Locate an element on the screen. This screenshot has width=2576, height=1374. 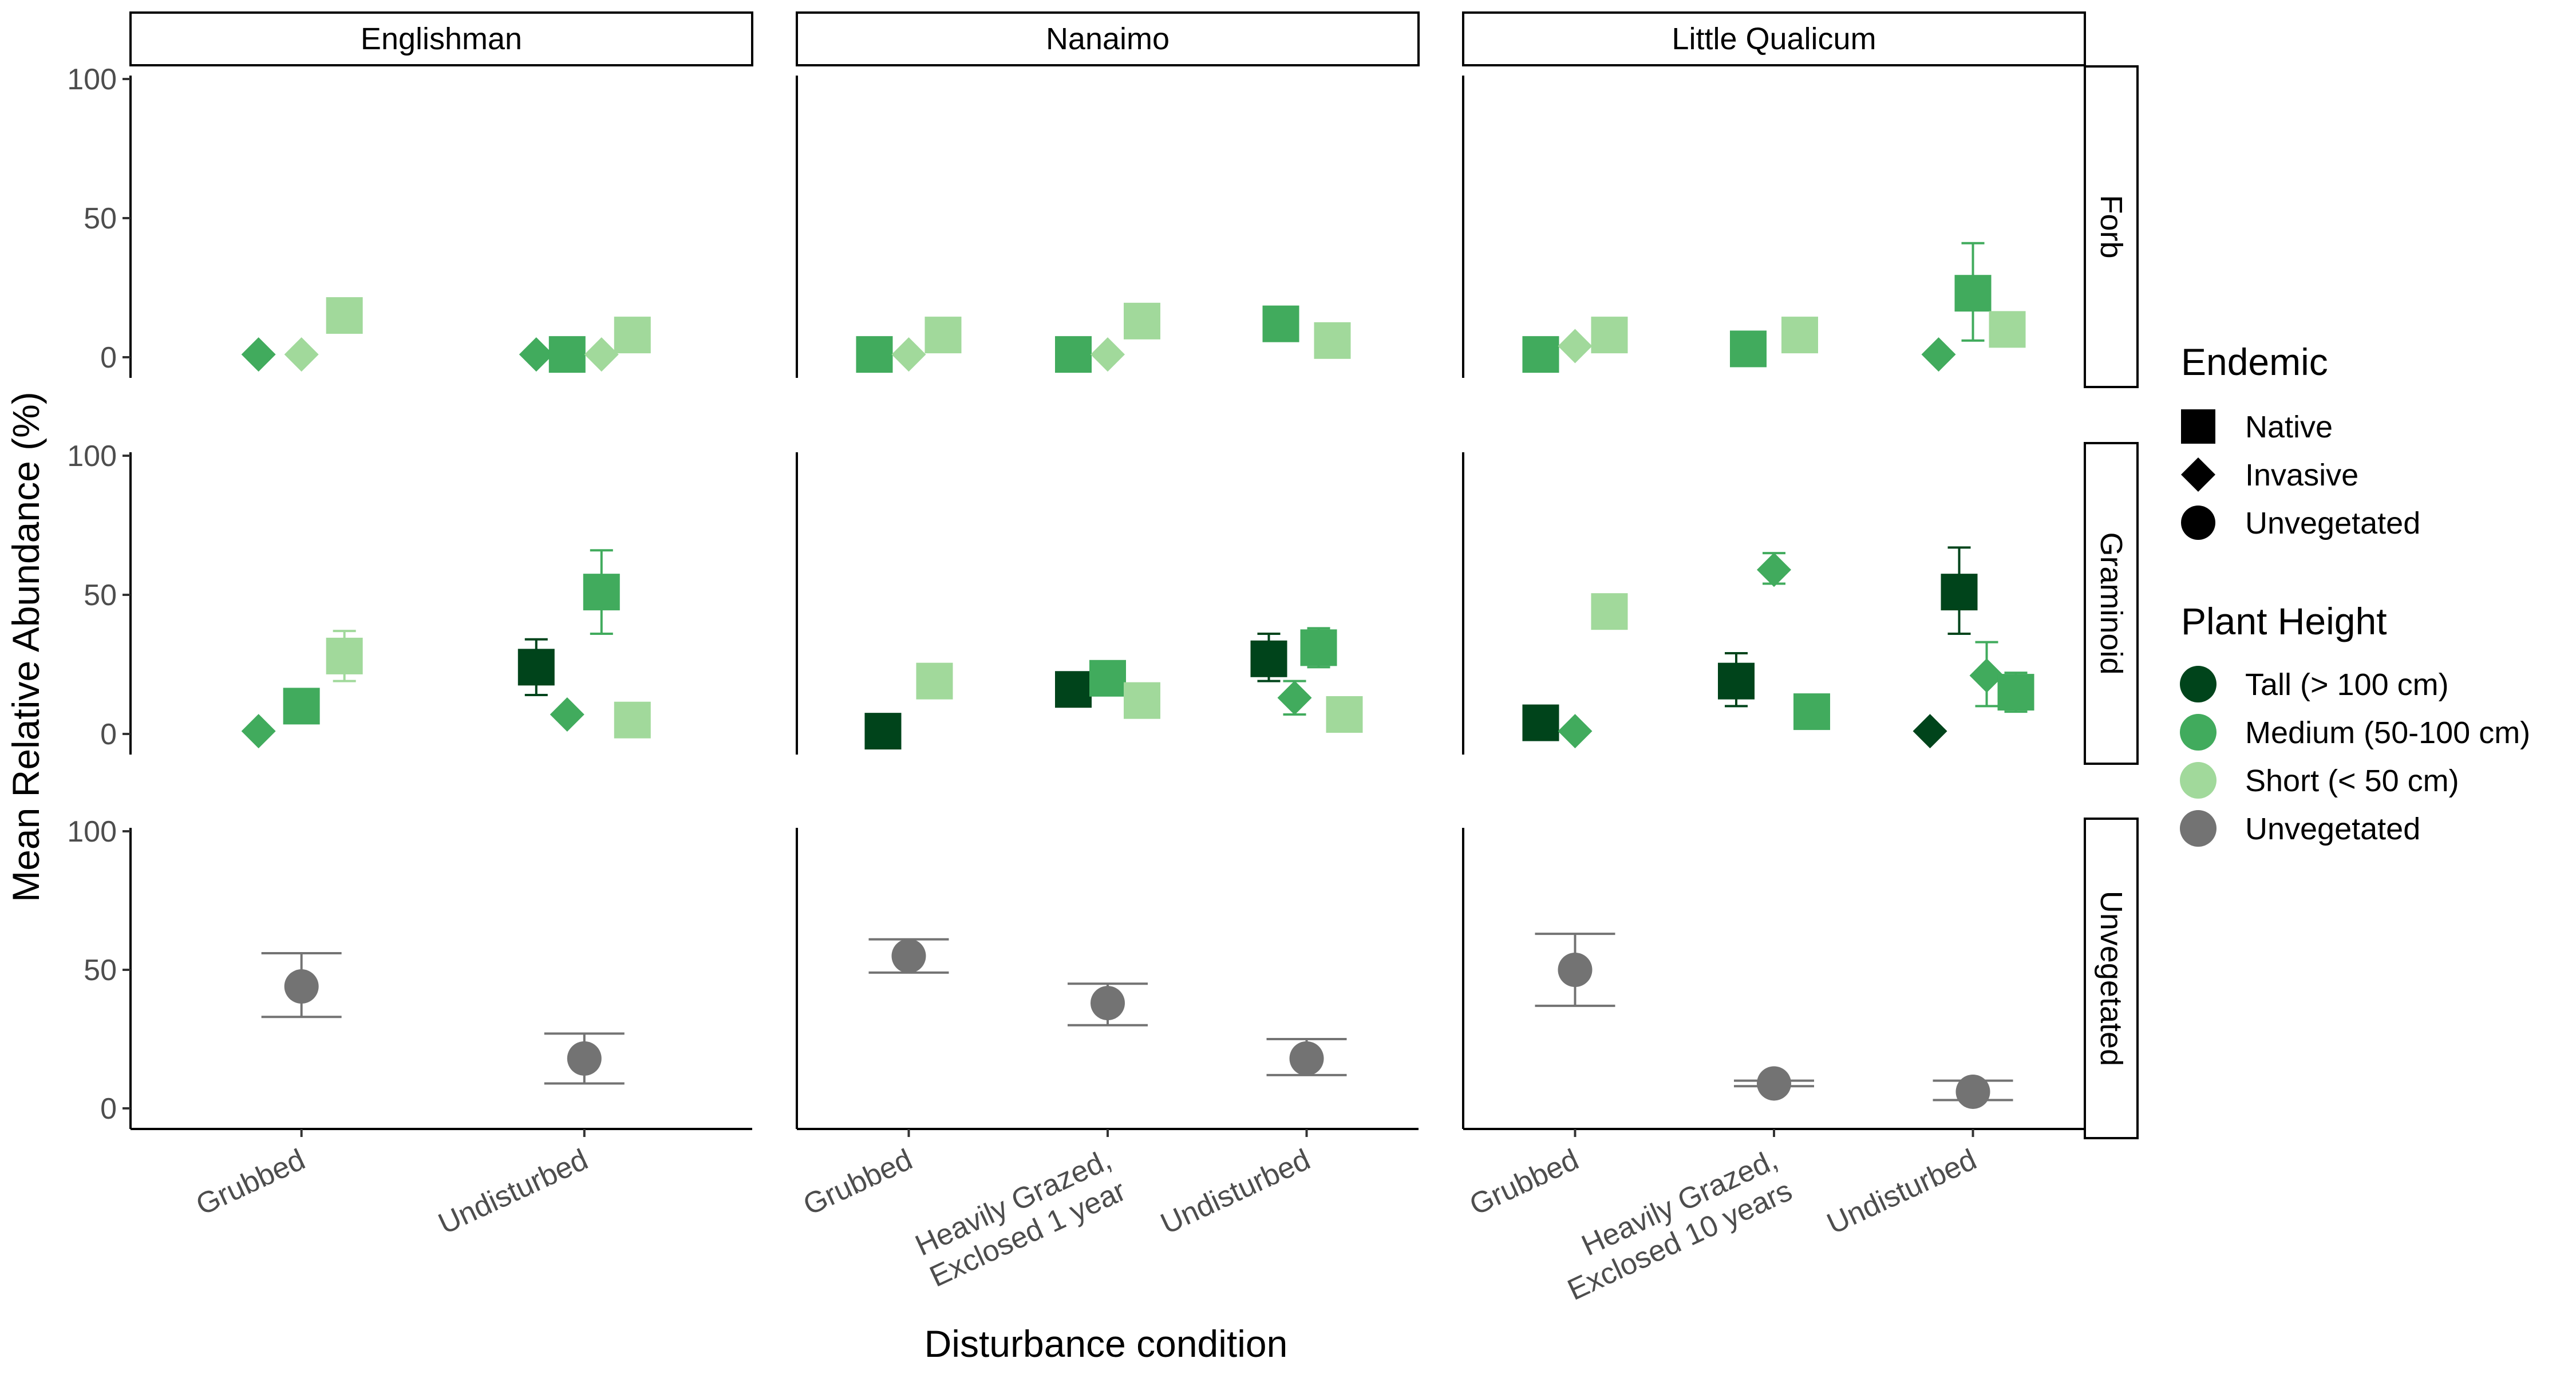
x-axis-label: Disturbance condition is located at coordinates (1106, 1343).